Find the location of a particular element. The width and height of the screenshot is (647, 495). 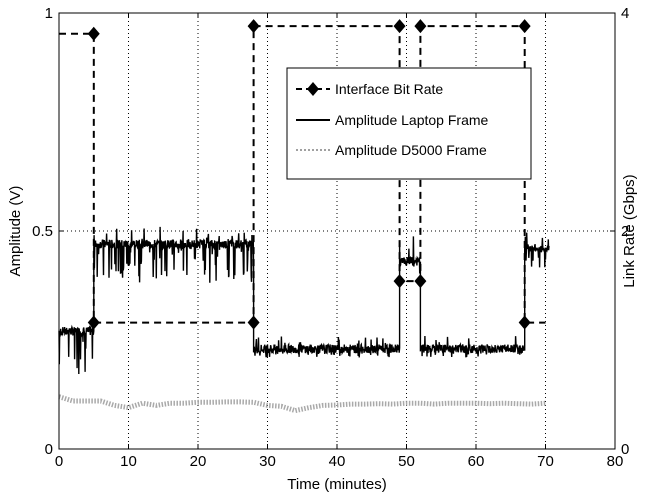

legend-box is located at coordinates (409, 123).